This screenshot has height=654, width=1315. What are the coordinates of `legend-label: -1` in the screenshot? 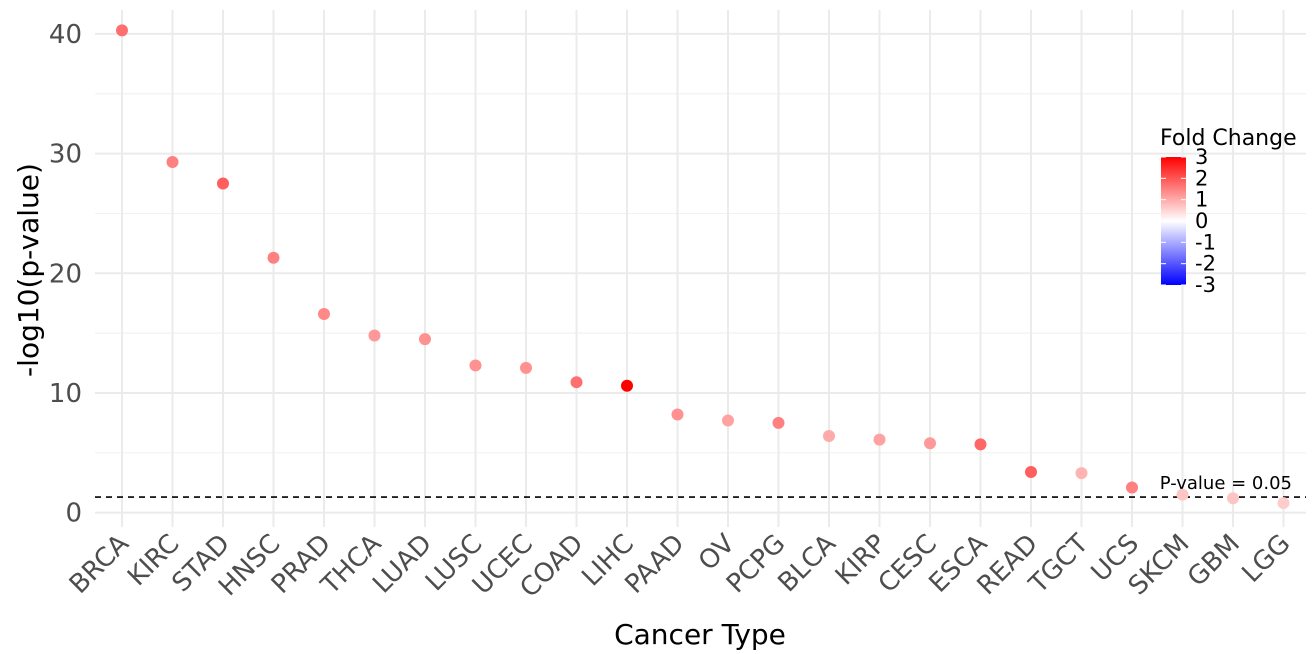 It's located at (1205, 242).